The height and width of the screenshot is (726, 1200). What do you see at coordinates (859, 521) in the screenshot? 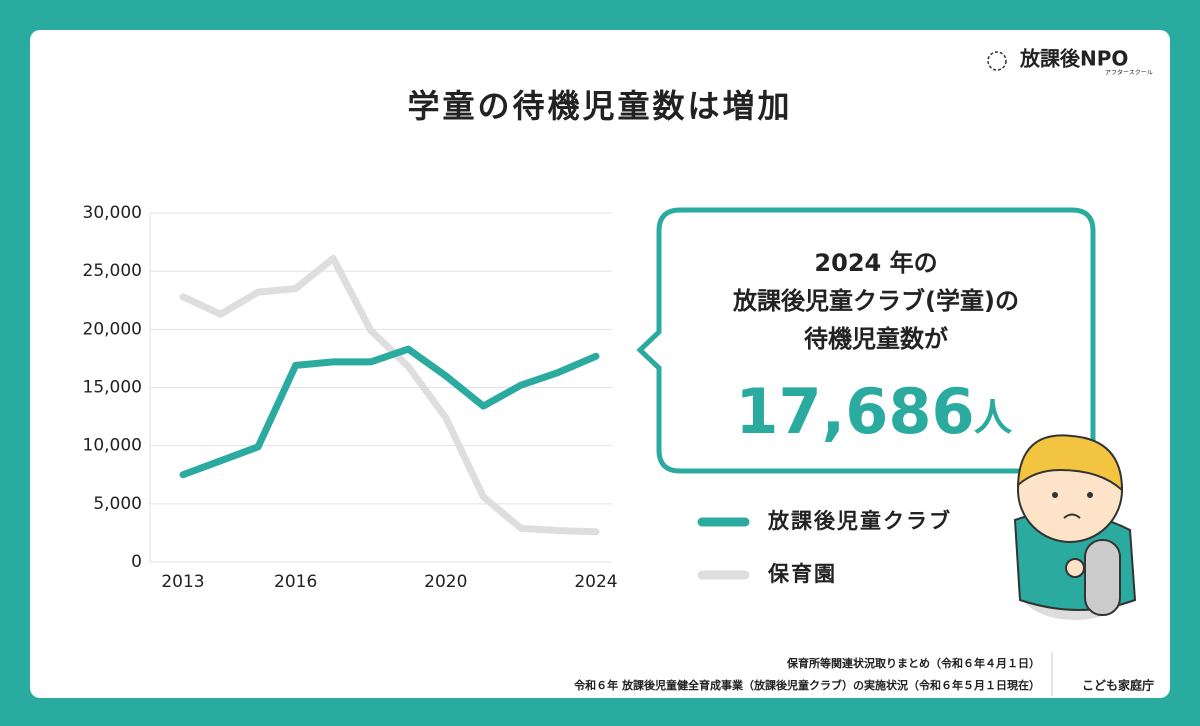
I see `legend-label: 放課後児童クラブ` at bounding box center [859, 521].